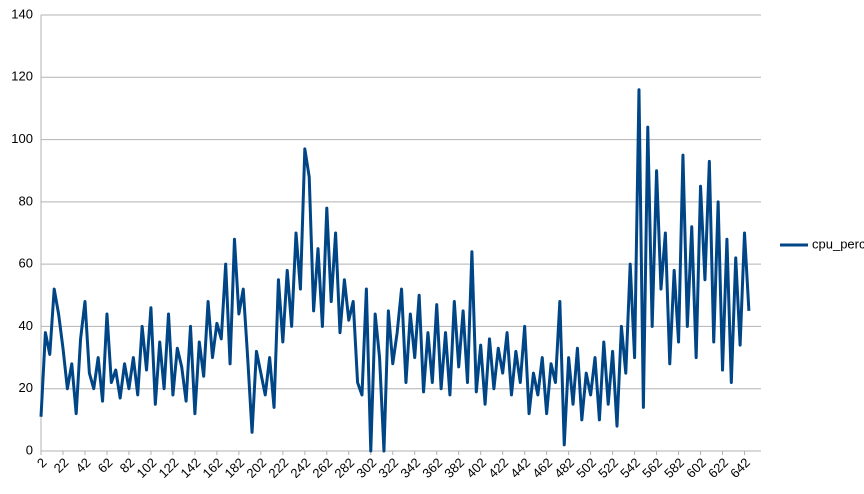 This screenshot has width=864, height=494. What do you see at coordinates (322, 468) in the screenshot?
I see `x-tick-label: 262` at bounding box center [322, 468].